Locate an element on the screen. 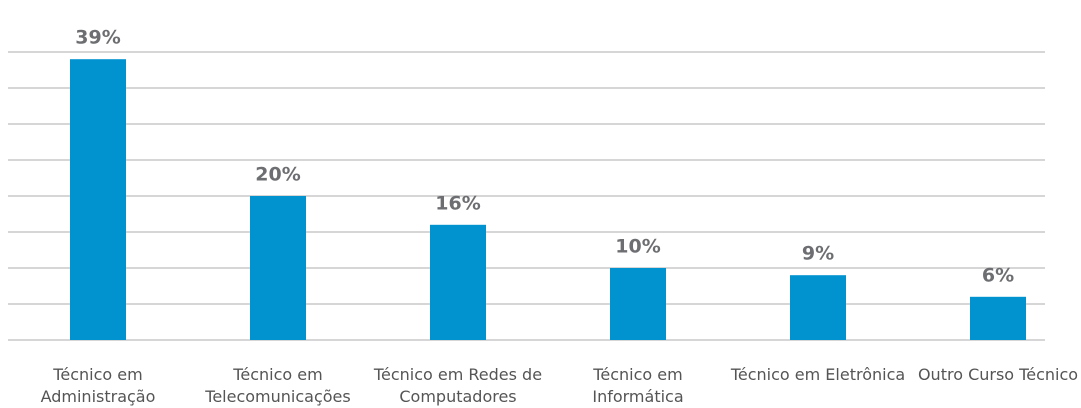 This screenshot has width=1081, height=408. x-tick-label: Técnico em Eletrônica is located at coordinates (818, 374).